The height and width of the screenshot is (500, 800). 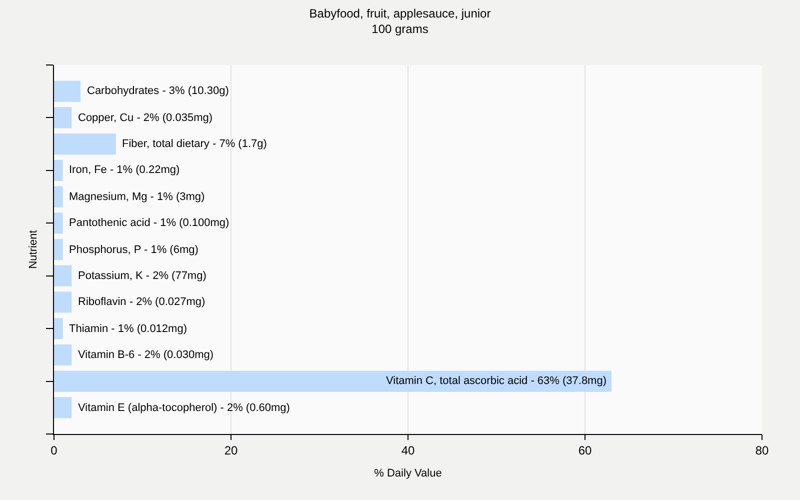 I want to click on y-tick-label: Thiamin - 1% (0.012mg), so click(x=128, y=329).